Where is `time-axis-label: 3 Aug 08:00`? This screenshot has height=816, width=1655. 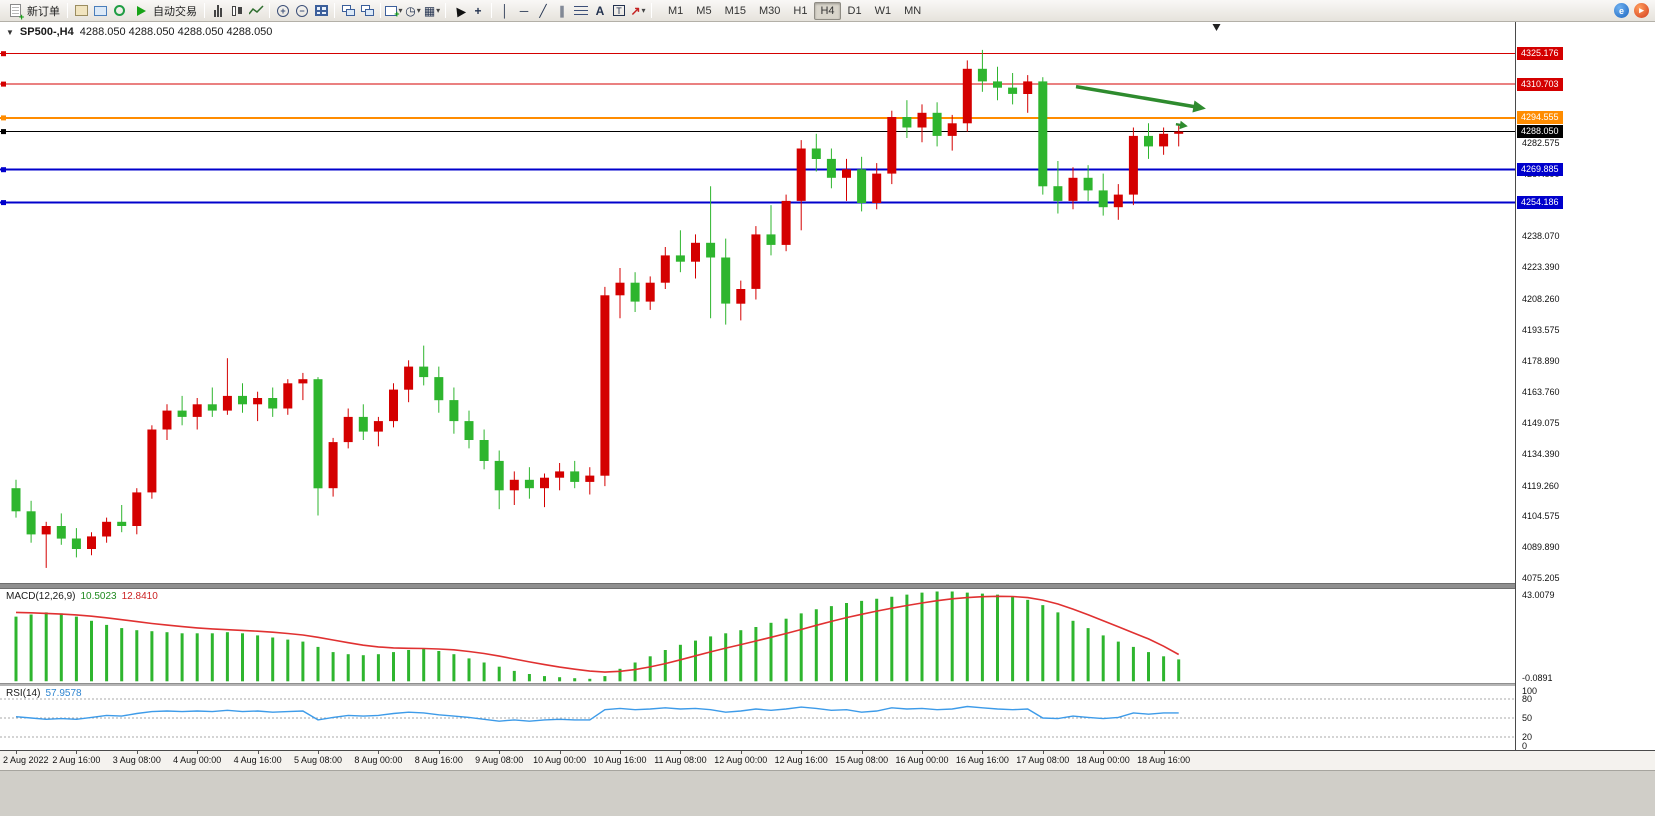 time-axis-label: 3 Aug 08:00 is located at coordinates (136, 760).